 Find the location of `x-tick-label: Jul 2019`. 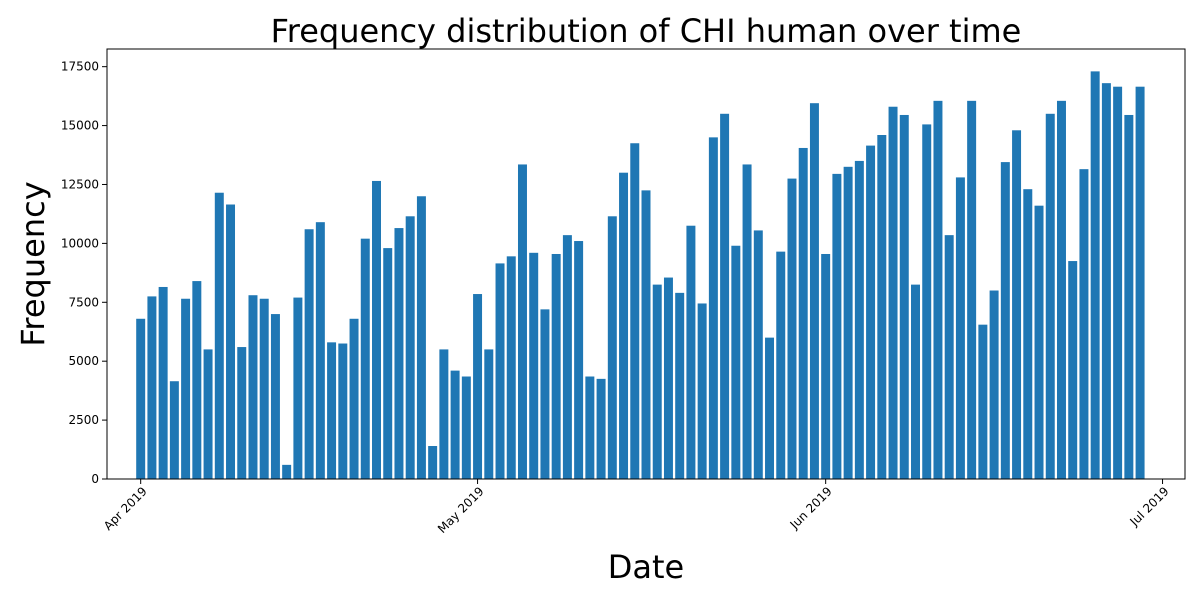

x-tick-label: Jul 2019 is located at coordinates (1149, 506).